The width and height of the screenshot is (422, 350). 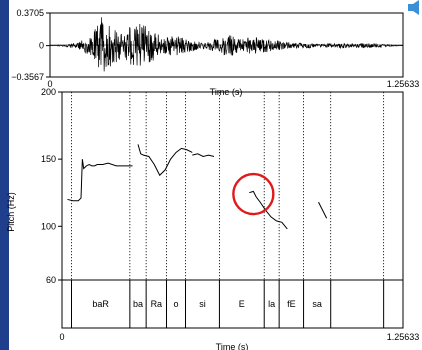 What do you see at coordinates (410, 7) in the screenshot?
I see `speaker-icon-body` at bounding box center [410, 7].